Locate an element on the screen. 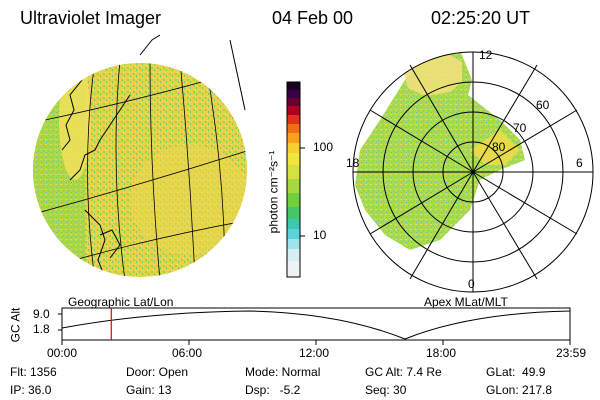  right-panel-label: Apex MLat/MLT is located at coordinates (466, 302).